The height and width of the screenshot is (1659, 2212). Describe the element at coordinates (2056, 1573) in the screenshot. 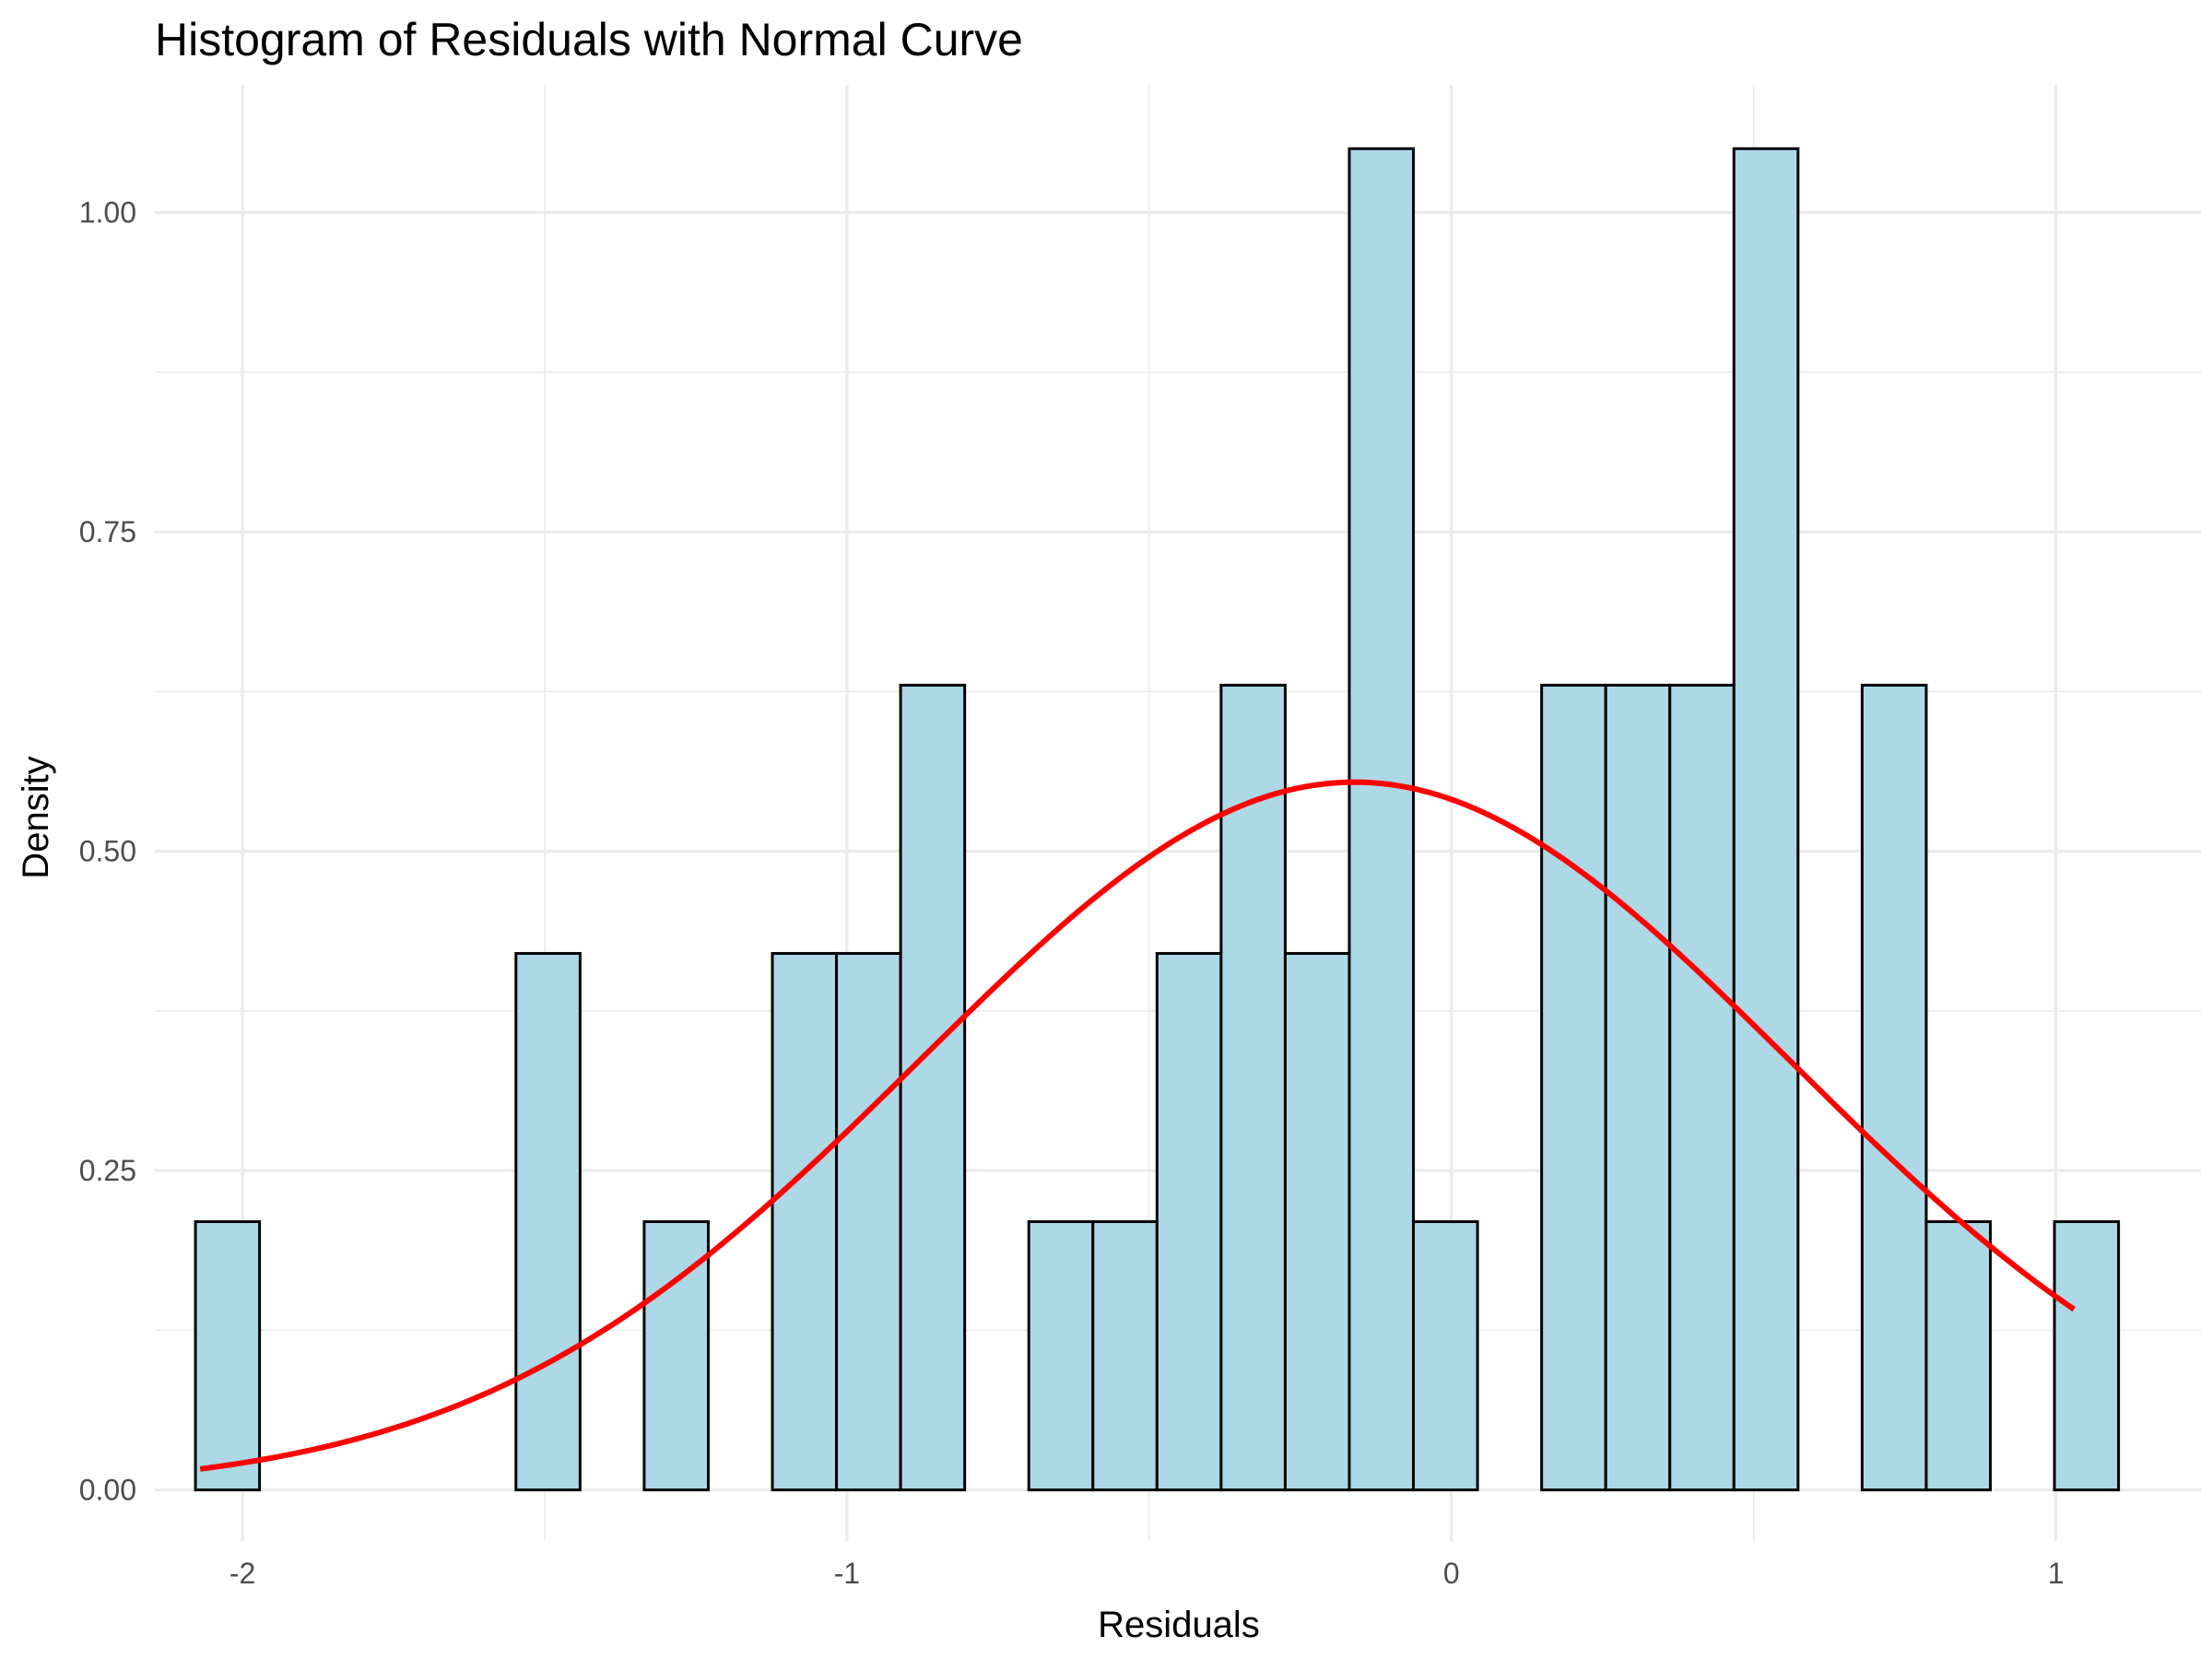

I see `x-tick-label: 1` at that location.